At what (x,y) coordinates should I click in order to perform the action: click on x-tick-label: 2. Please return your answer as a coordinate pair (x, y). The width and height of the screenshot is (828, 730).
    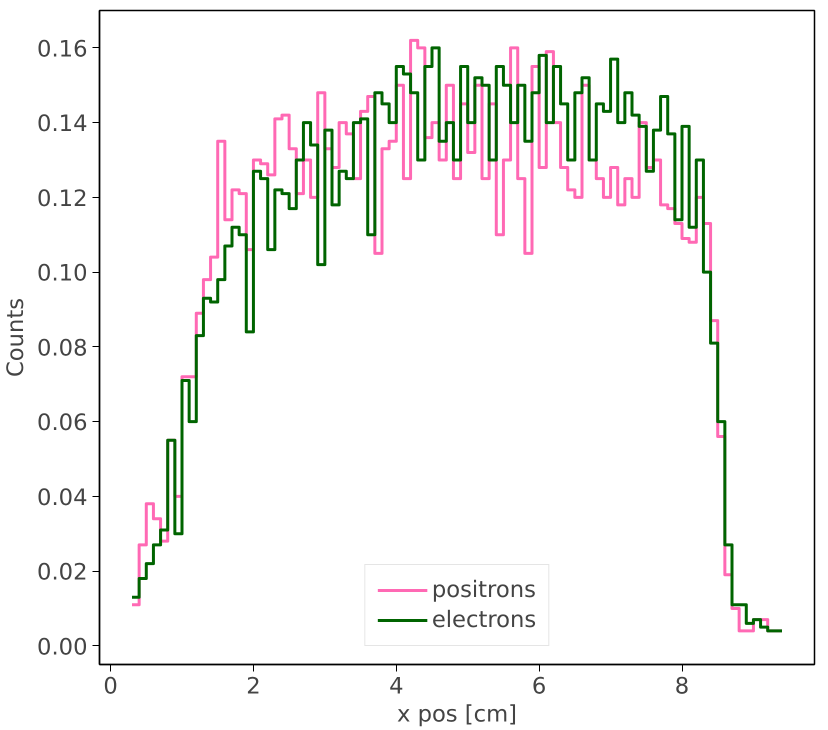
    Looking at the image, I should click on (253, 687).